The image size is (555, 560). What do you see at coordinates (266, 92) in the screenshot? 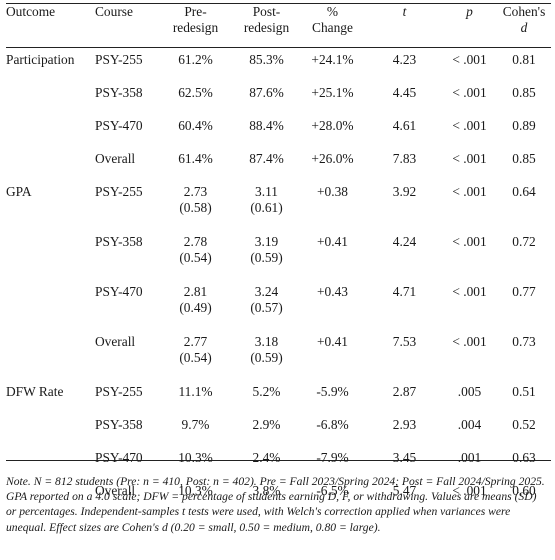
I see `post-cell-value: 87.6%` at bounding box center [266, 92].